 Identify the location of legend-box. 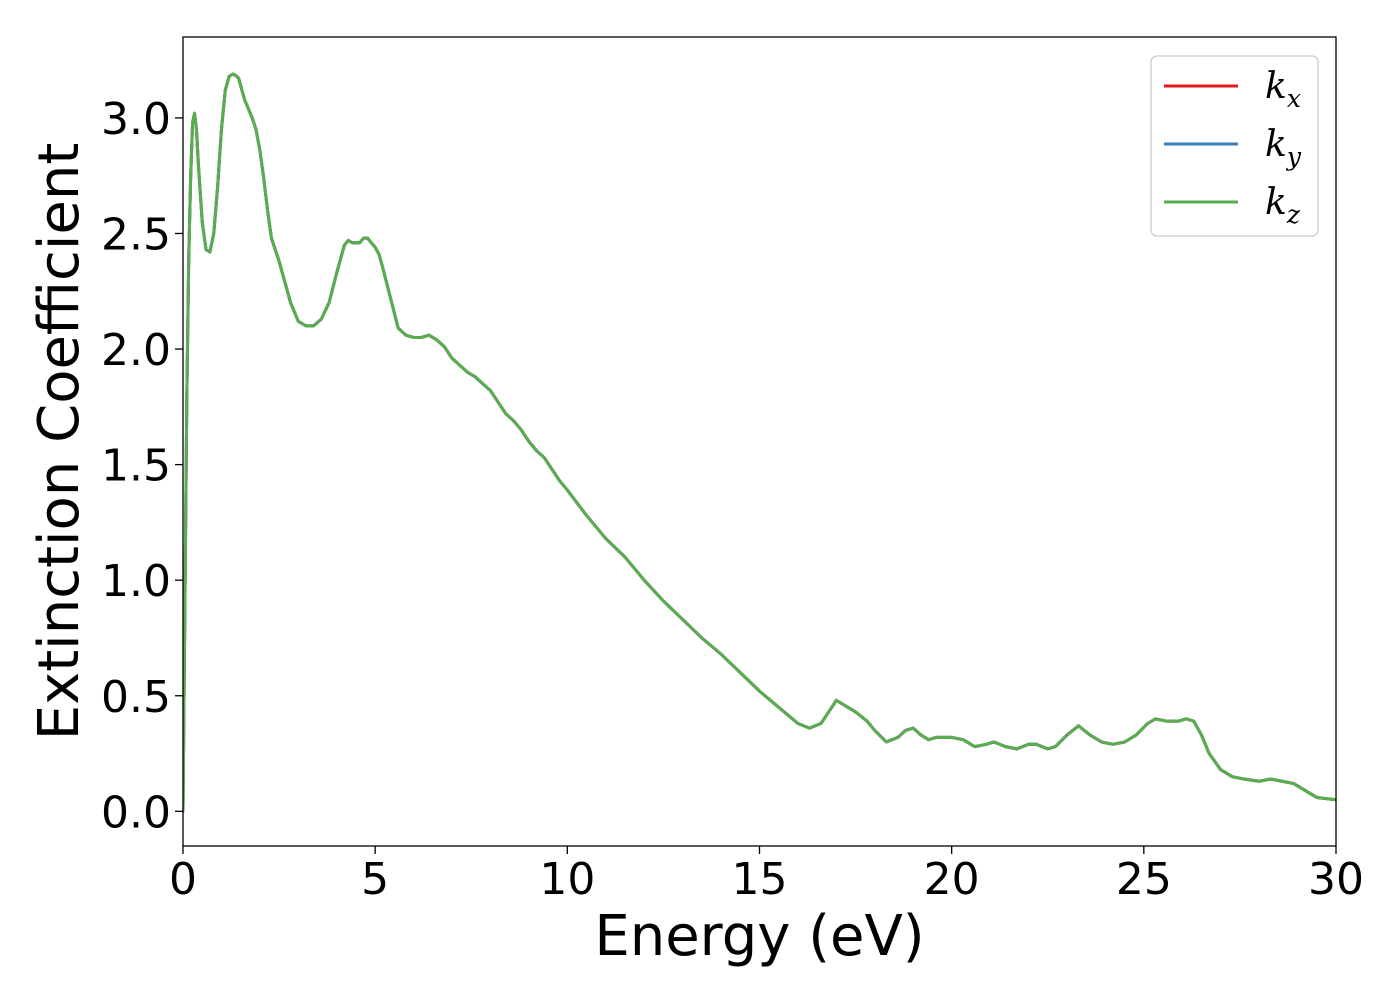
(1234, 146).